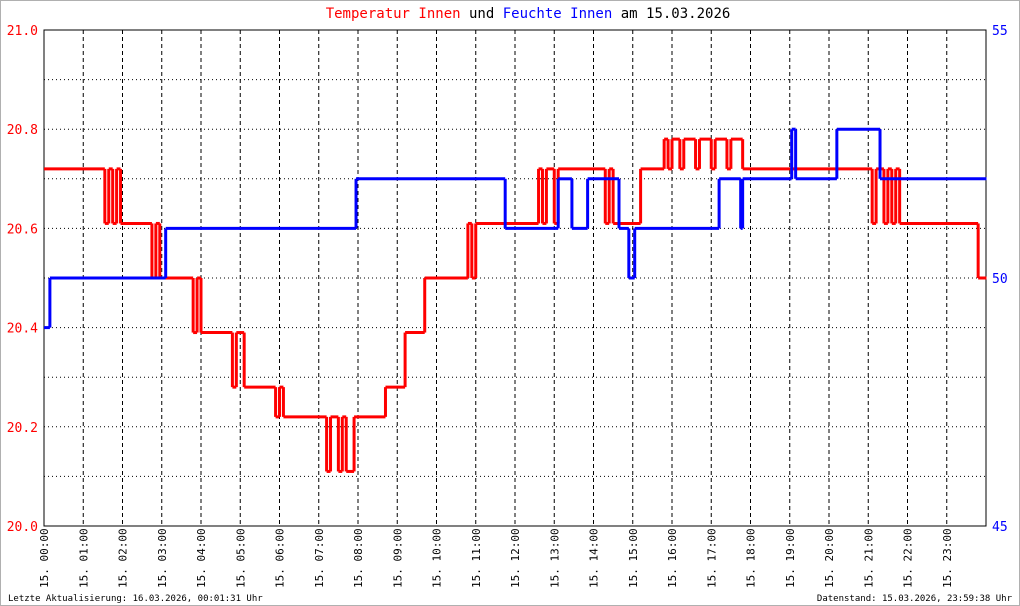  I want to click on title-joiner: und, so click(481, 14).